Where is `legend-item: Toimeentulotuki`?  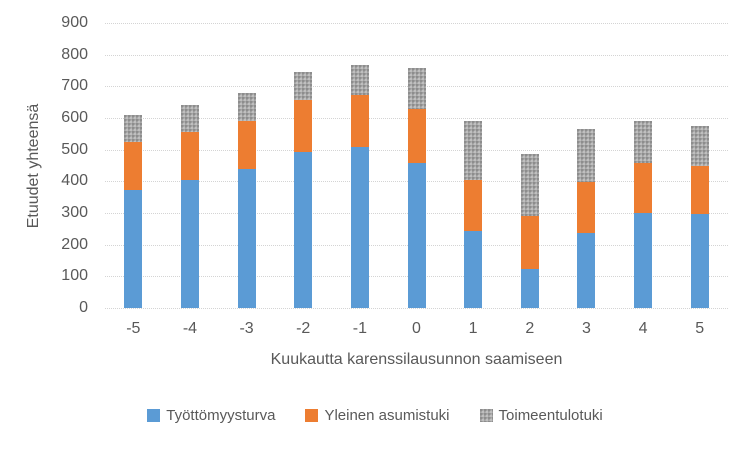 legend-item: Toimeentulotuki is located at coordinates (541, 415).